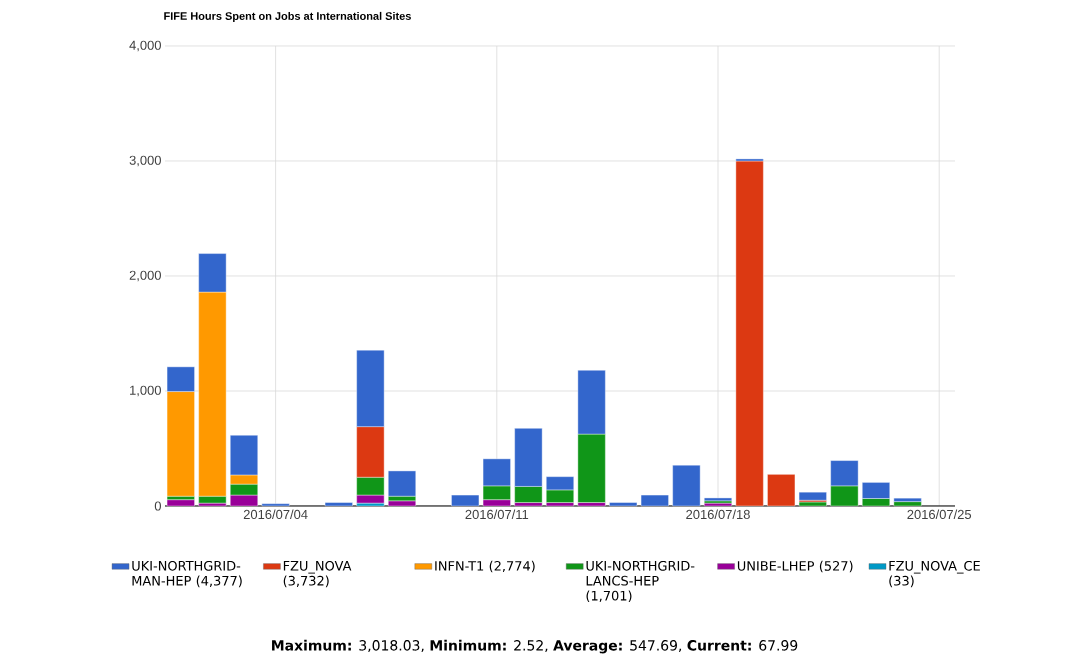 The height and width of the screenshot is (658, 1069). Describe the element at coordinates (145, 391) in the screenshot. I see `y-tick-label: 1,000` at that location.